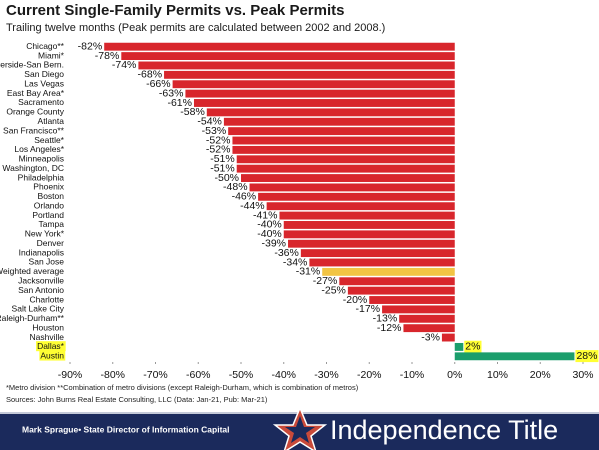 The image size is (599, 450). Describe the element at coordinates (241, 375) in the screenshot. I see `x-tick-label: -50%` at that location.